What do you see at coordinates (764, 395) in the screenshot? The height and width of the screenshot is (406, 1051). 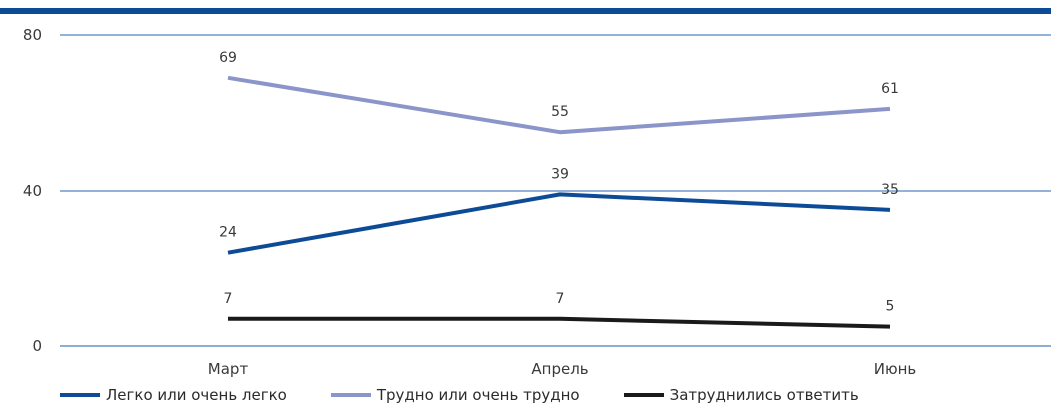 I see `legend-label-undecided: Затруднились ответить` at bounding box center [764, 395].